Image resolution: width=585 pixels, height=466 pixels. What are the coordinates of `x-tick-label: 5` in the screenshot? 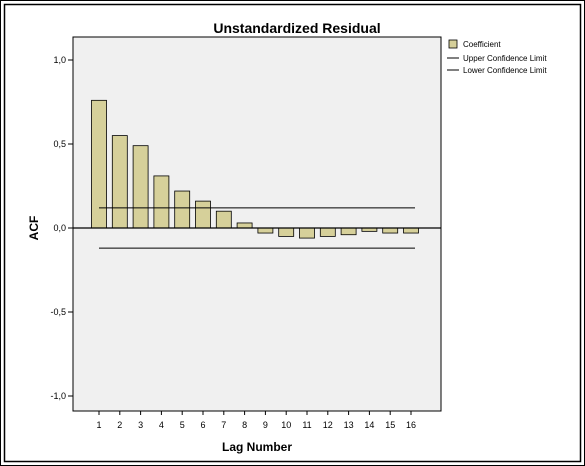 It's located at (182, 425).